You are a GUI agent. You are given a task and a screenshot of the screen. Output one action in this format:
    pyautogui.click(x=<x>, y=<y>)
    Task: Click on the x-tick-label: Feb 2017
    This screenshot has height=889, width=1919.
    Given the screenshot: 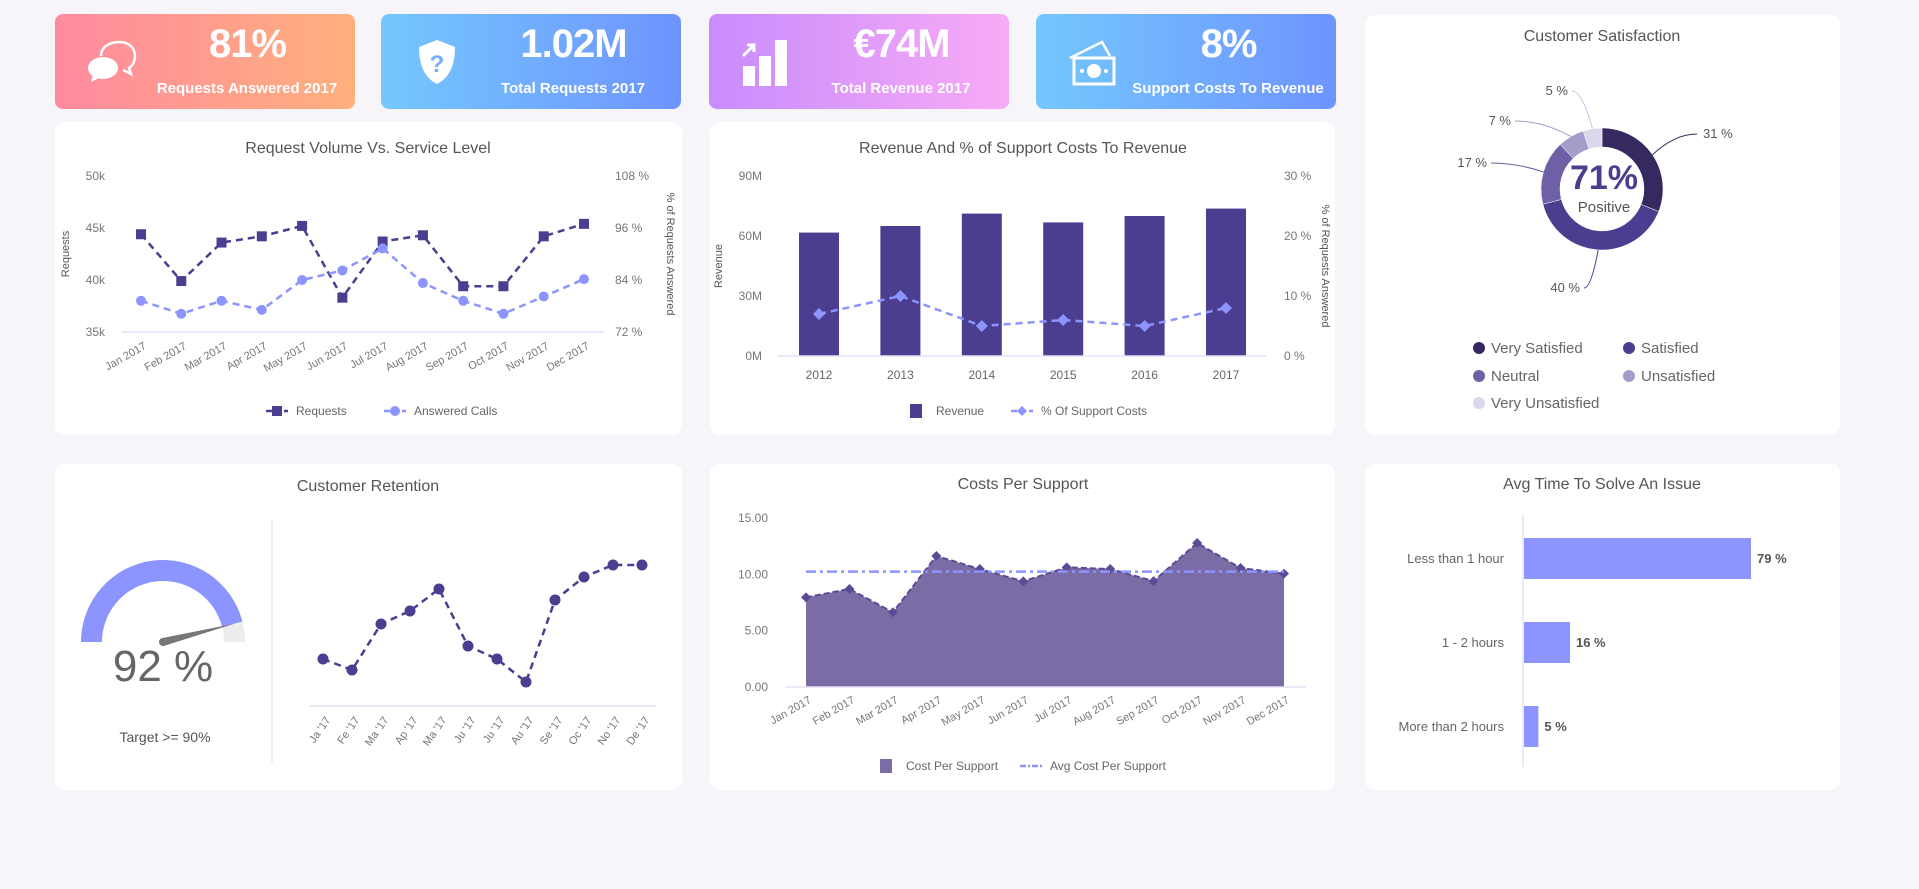 What is the action you would take?
    pyautogui.click(x=834, y=711)
    